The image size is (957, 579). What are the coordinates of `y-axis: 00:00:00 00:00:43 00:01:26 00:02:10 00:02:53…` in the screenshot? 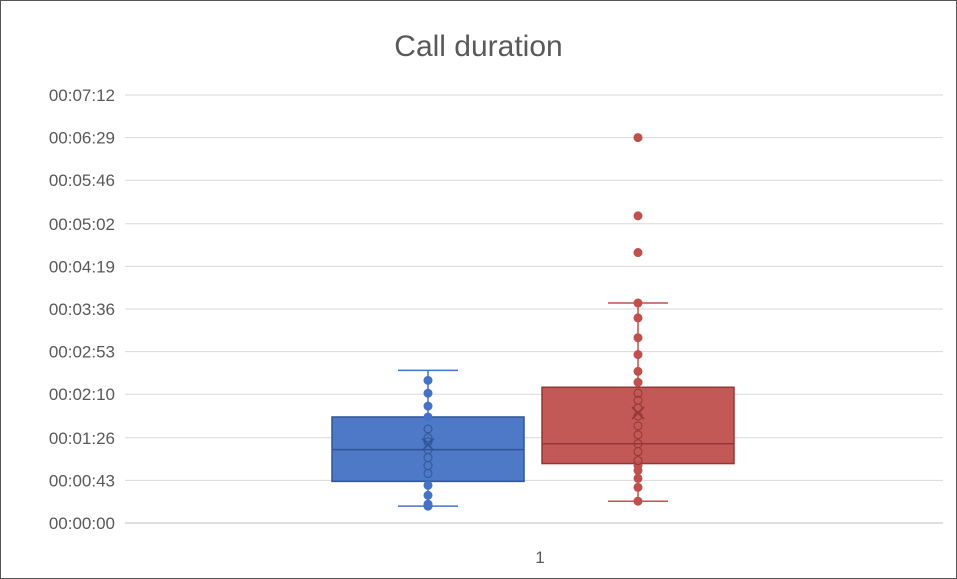 It's located at (82, 309).